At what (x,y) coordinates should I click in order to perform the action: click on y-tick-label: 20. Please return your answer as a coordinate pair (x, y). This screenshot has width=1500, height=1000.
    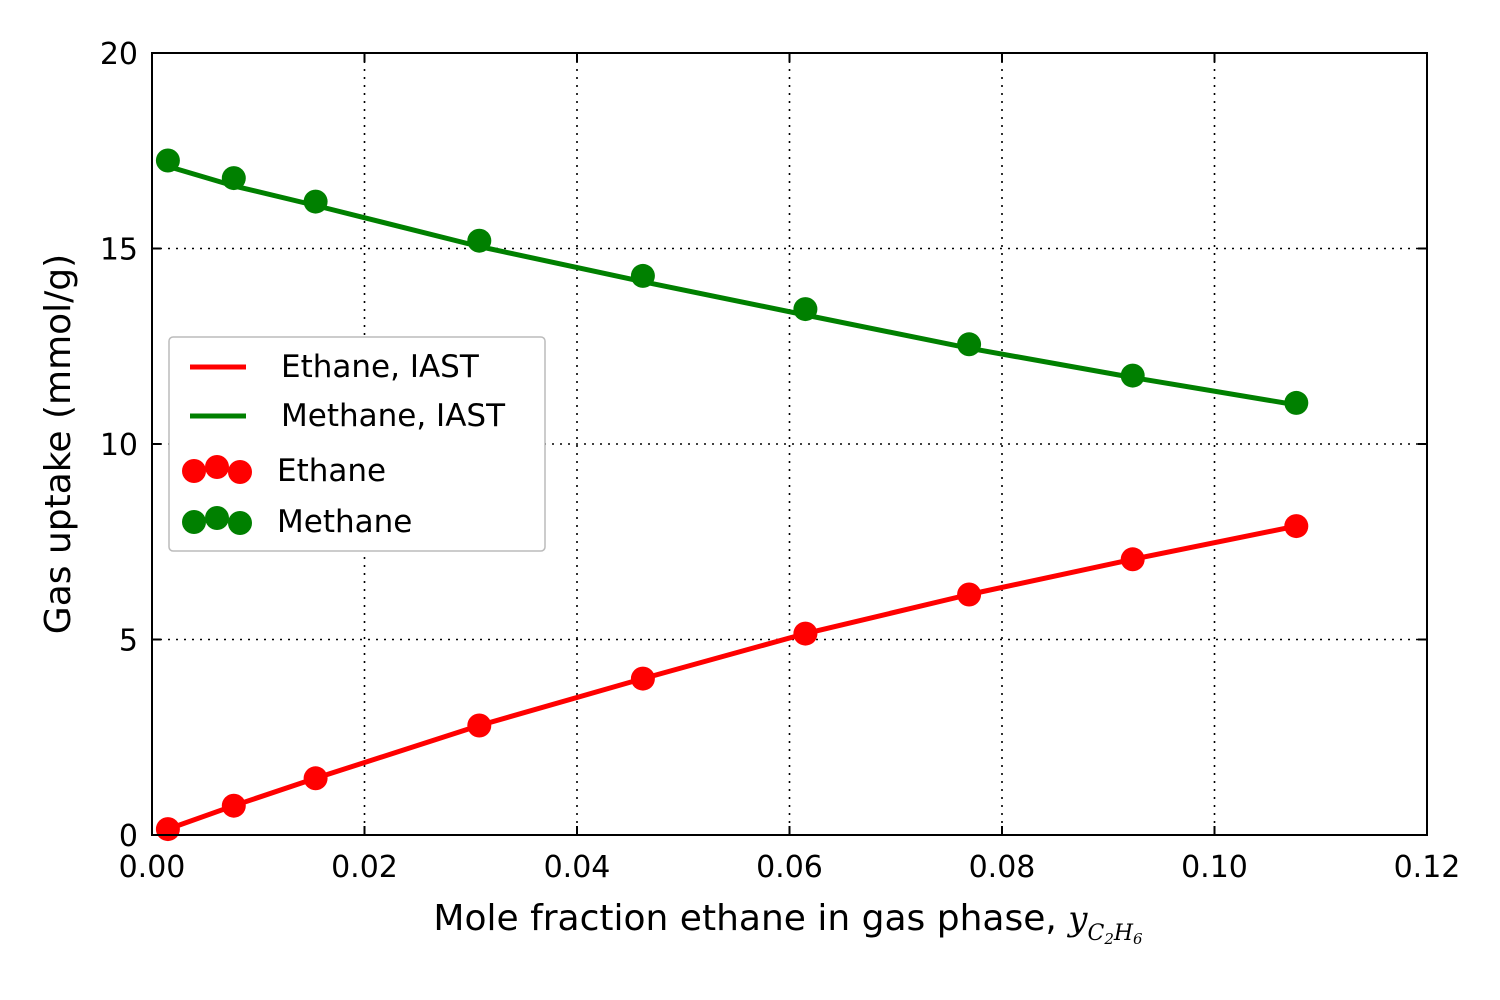
    Looking at the image, I should click on (119, 54).